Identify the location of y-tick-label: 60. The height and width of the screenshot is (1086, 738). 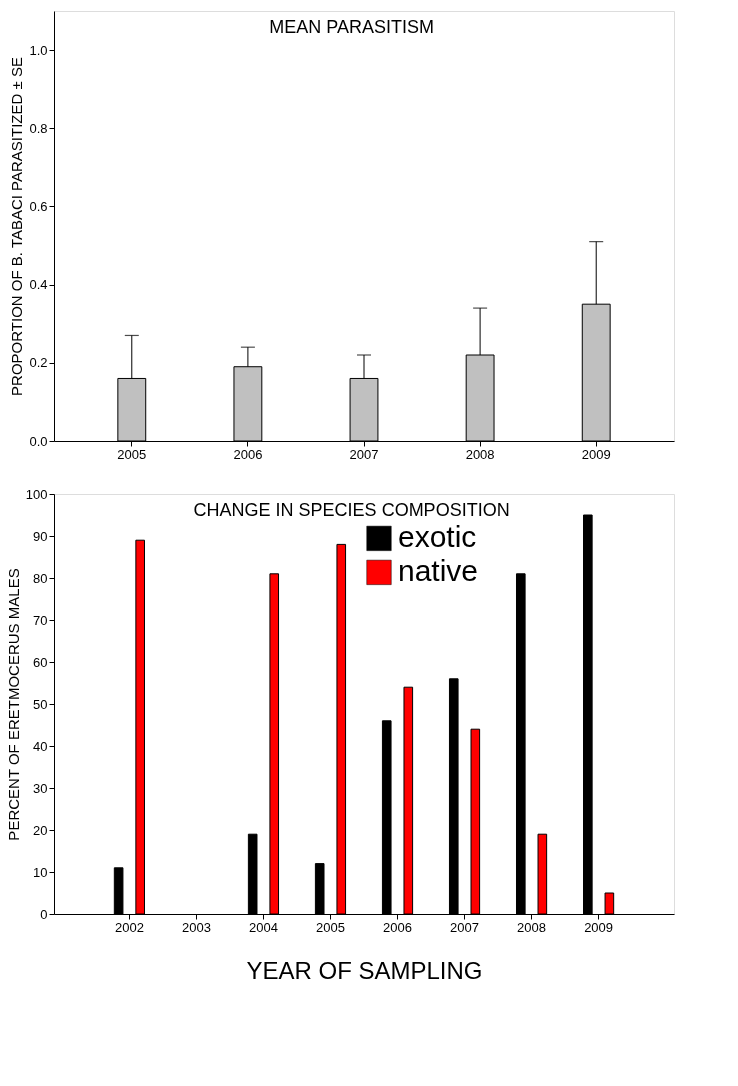
(40, 662).